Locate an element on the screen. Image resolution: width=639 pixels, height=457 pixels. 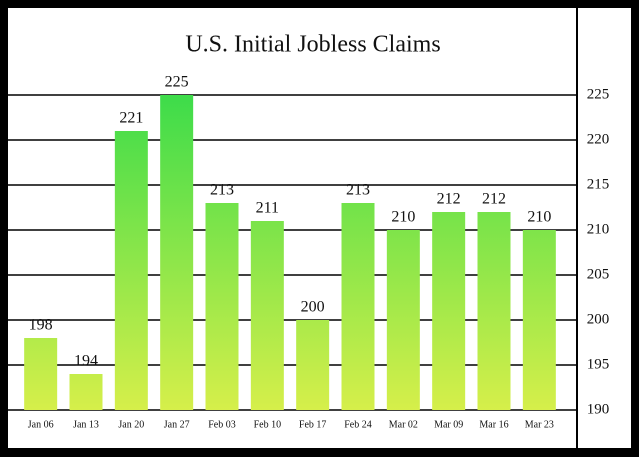
value-label: 211 is located at coordinates (267, 208).